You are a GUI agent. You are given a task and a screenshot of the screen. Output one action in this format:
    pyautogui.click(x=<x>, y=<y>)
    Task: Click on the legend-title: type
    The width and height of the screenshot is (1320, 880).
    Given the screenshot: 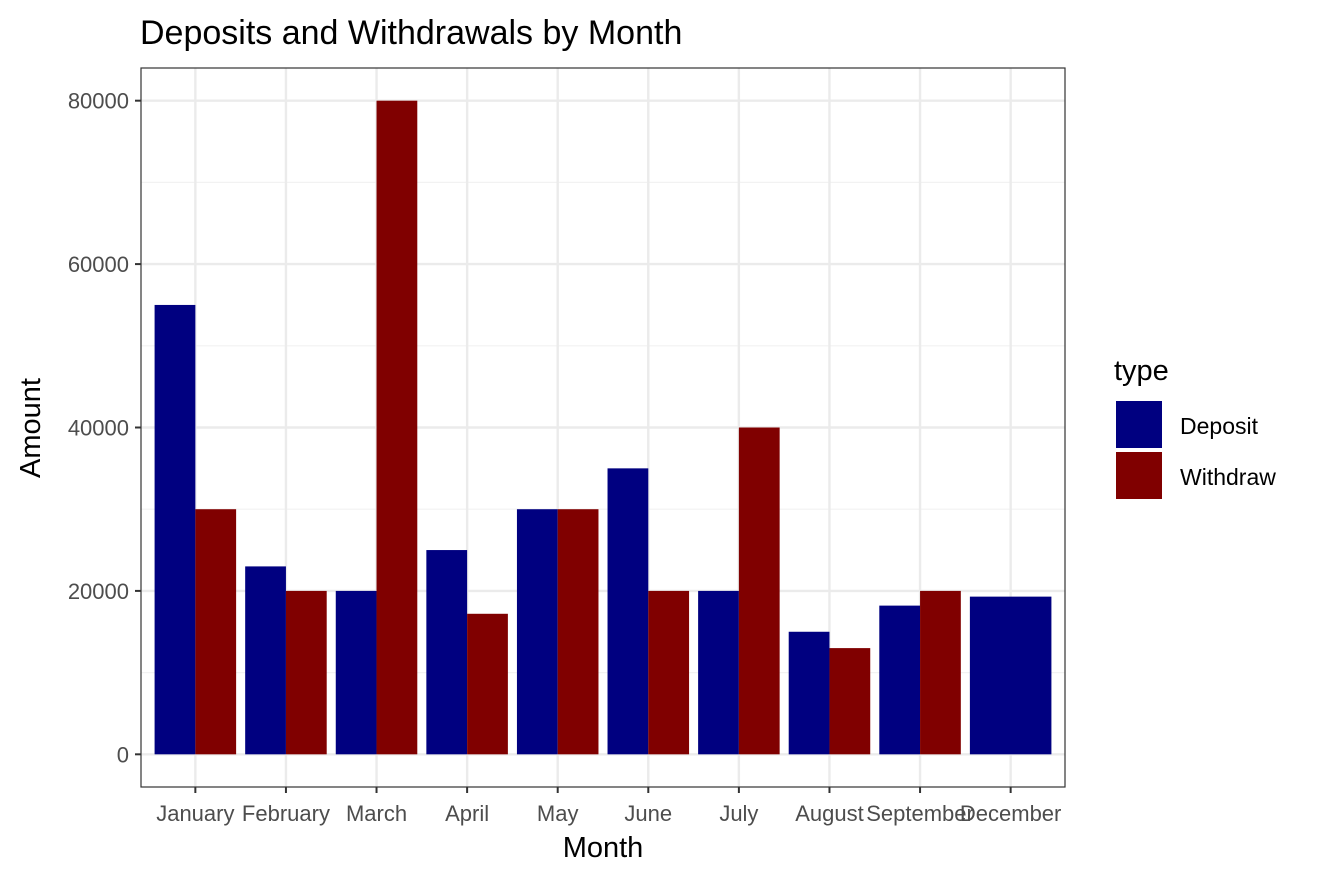 What is the action you would take?
    pyautogui.click(x=1141, y=371)
    